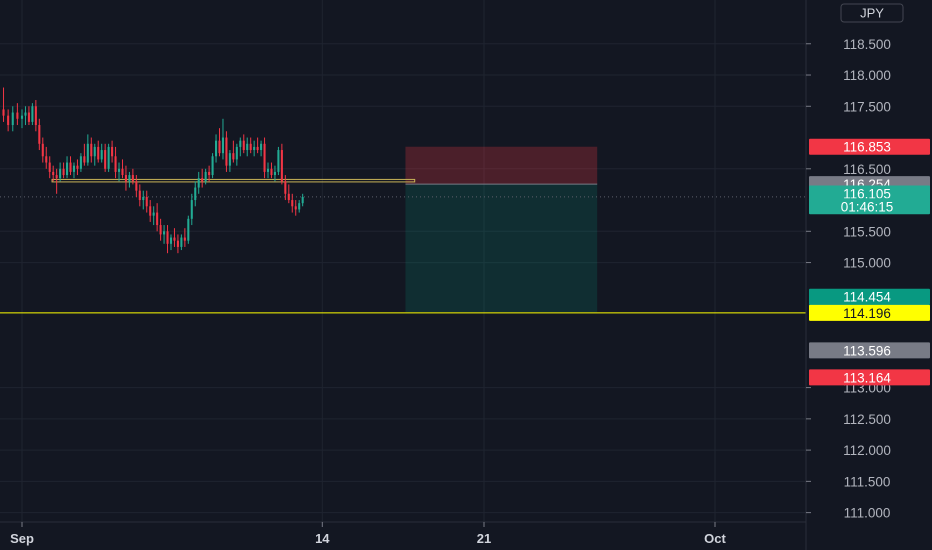 This screenshot has width=932, height=550. I want to click on y-tick-label: 115.500, so click(867, 231).